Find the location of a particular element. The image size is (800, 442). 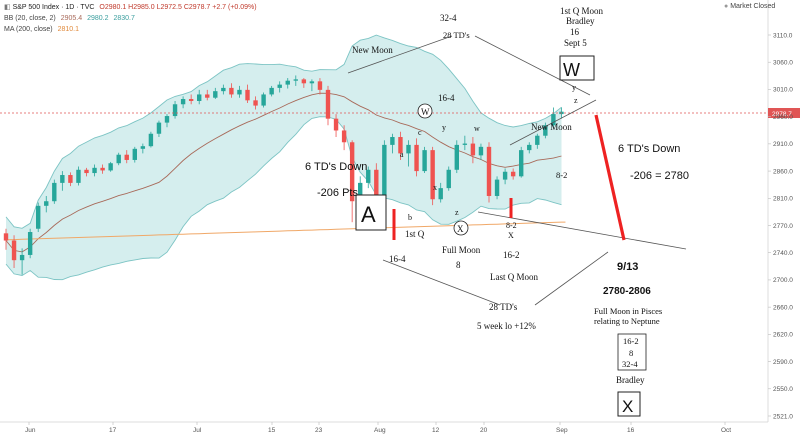

y-tick-label: 2770.0 is located at coordinates (783, 226).